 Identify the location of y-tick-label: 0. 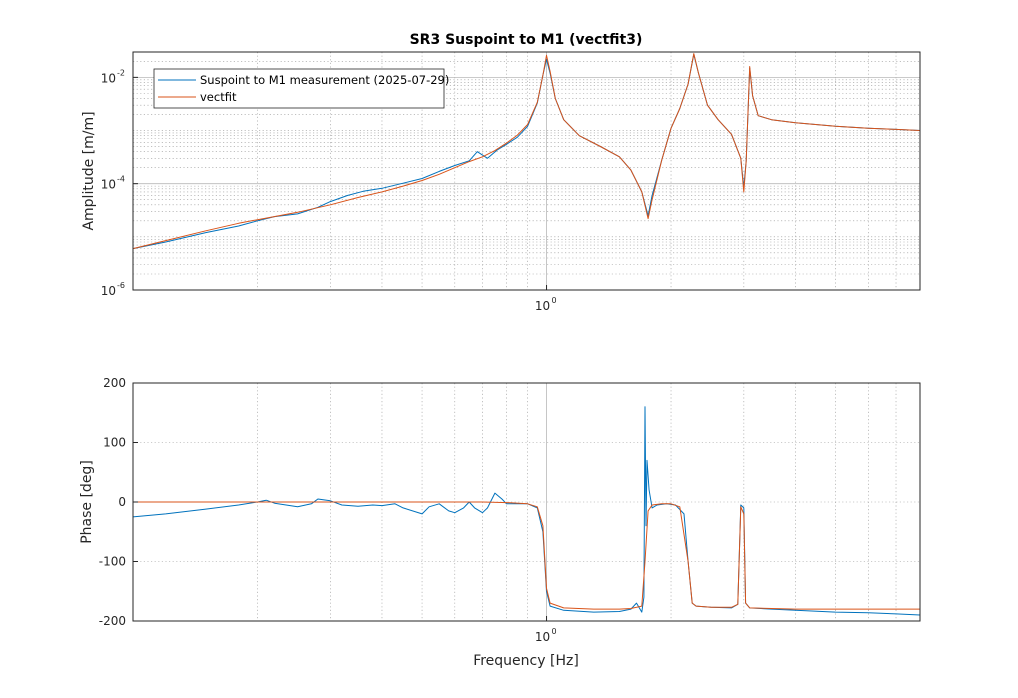
(122, 502).